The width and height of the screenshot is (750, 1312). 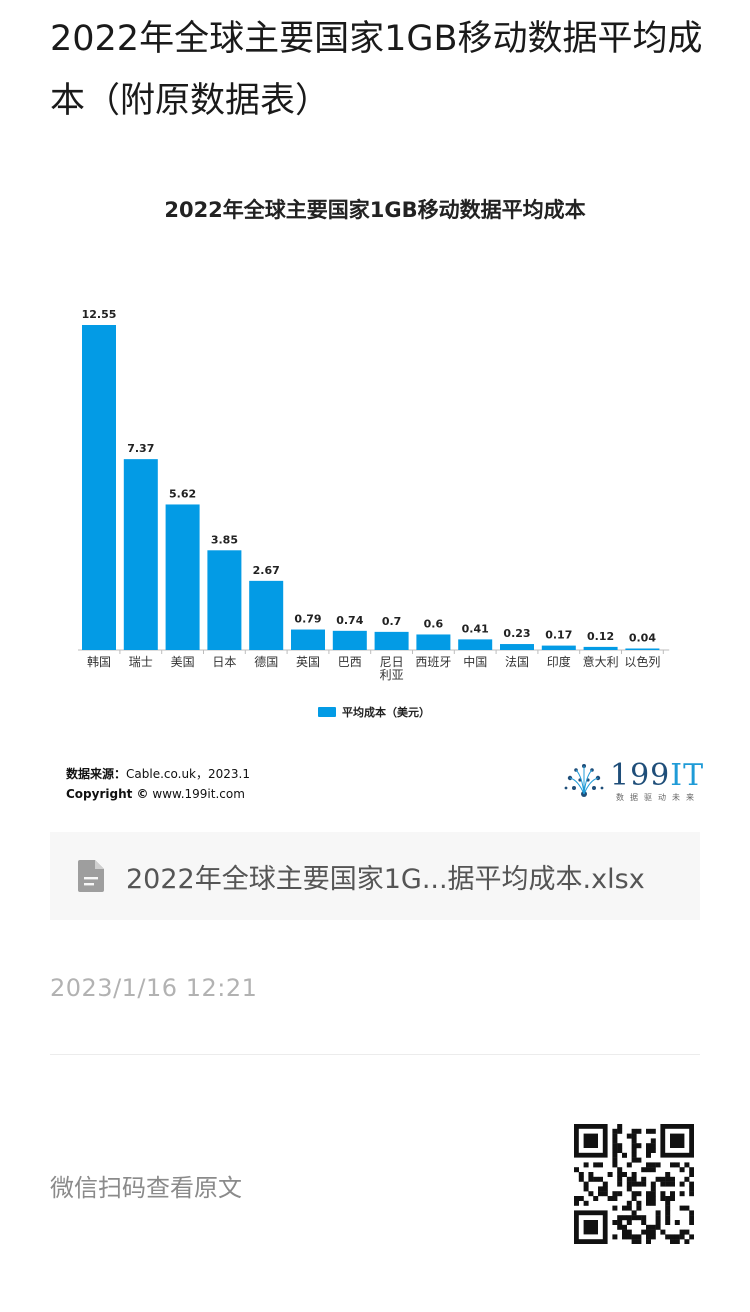 What do you see at coordinates (516, 633) in the screenshot?
I see `data-label: 0.23` at bounding box center [516, 633].